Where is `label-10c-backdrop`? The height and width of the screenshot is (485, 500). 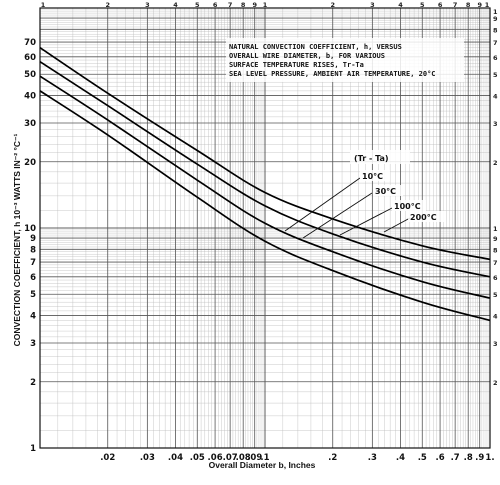 label-10c-backdrop is located at coordinates (375, 175).